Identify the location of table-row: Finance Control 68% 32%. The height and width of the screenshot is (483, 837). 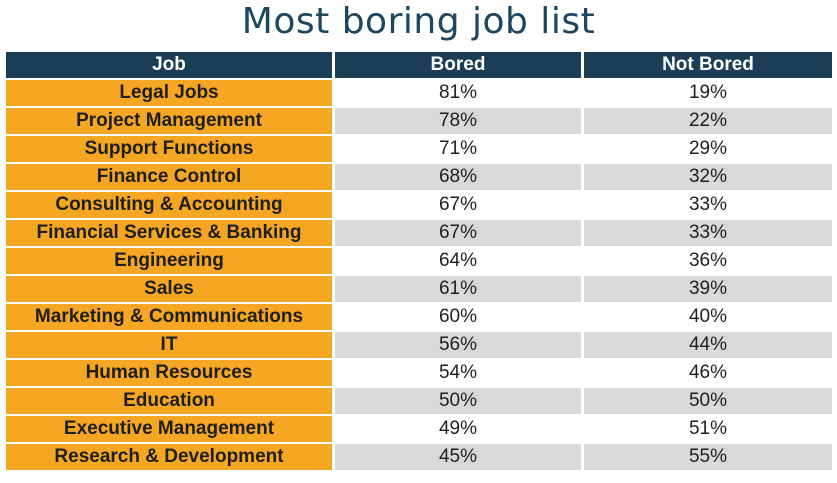
(419, 177).